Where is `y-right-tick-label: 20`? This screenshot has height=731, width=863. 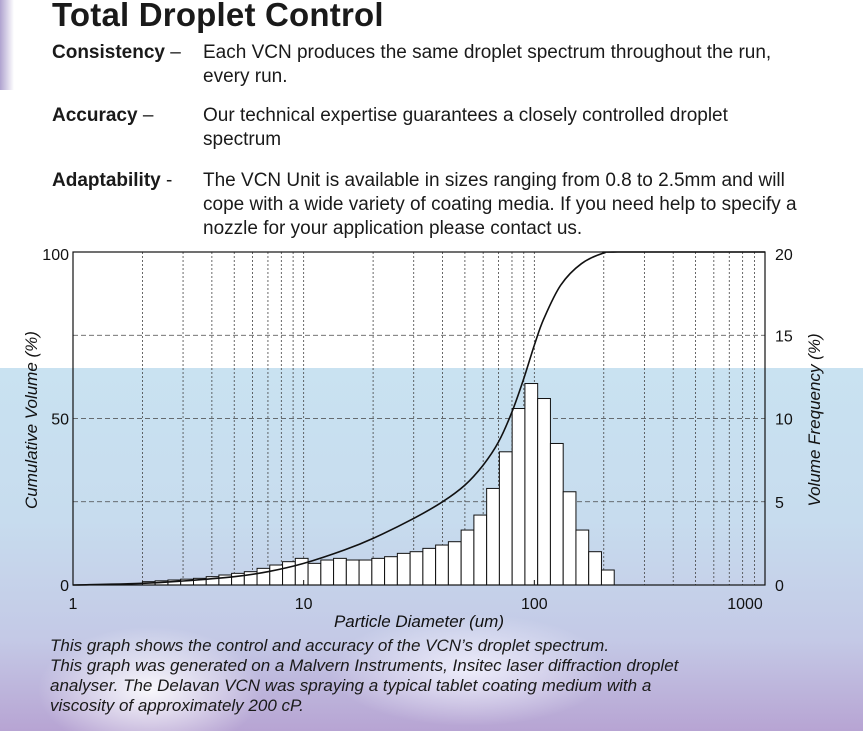 y-right-tick-label: 20 is located at coordinates (784, 255).